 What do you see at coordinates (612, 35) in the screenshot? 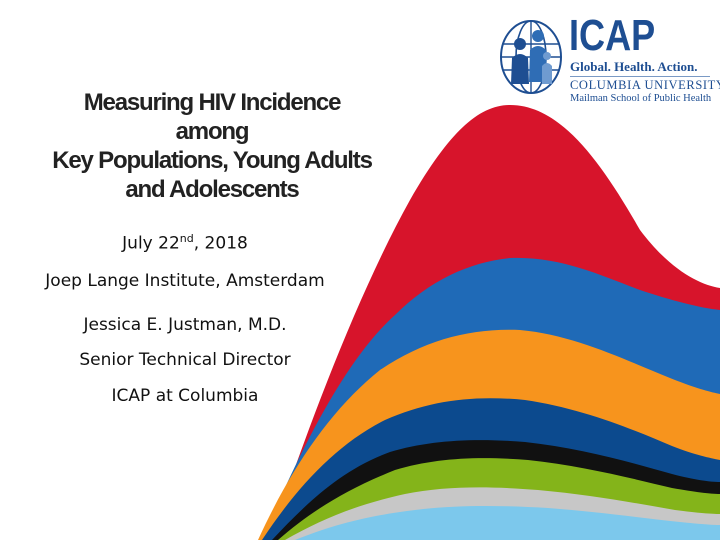
I see `logo-name: ICAP` at bounding box center [612, 35].